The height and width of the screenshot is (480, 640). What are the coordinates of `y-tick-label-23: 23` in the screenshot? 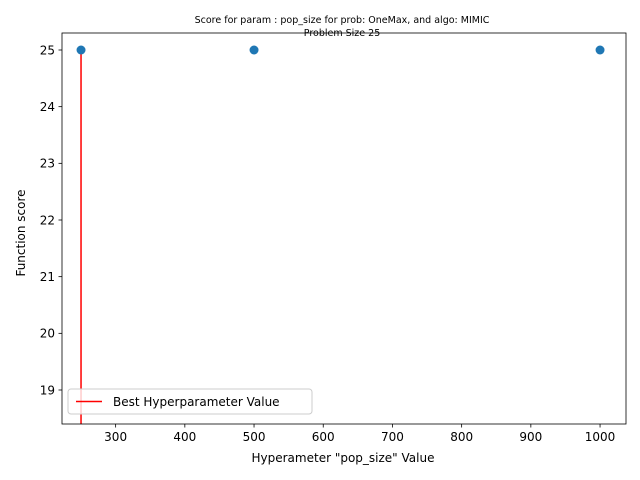 It's located at (47, 164).